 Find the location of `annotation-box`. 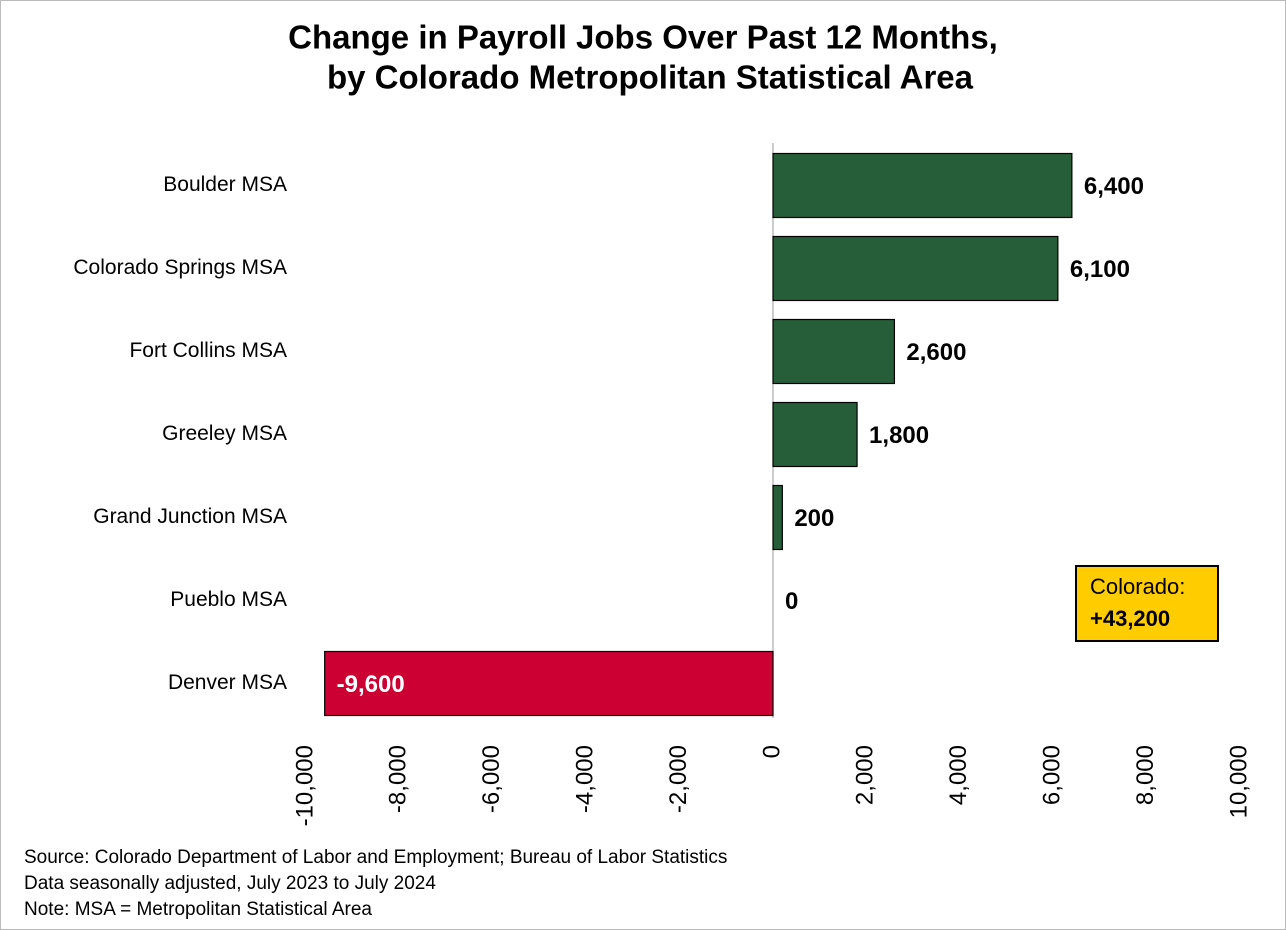

annotation-box is located at coordinates (1147, 603).